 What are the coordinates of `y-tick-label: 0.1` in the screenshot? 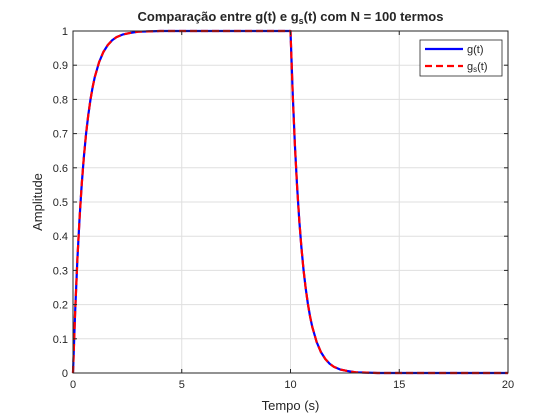 It's located at (60, 340).